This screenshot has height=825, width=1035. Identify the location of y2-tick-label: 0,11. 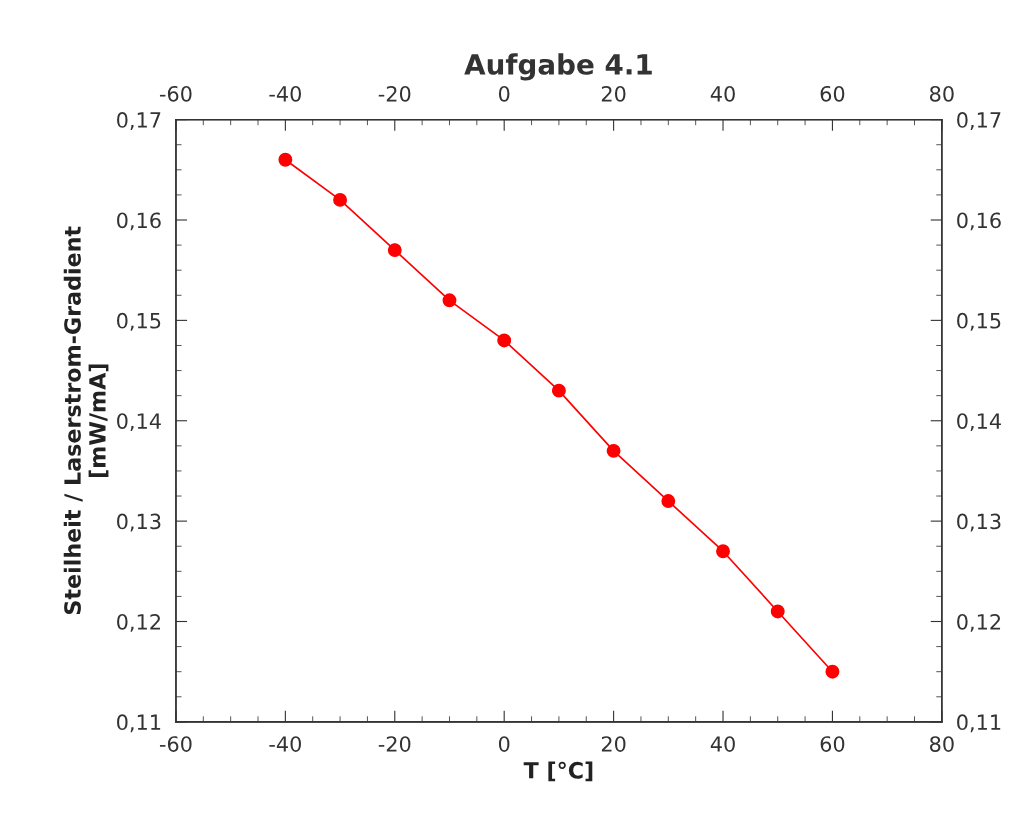
(979, 723).